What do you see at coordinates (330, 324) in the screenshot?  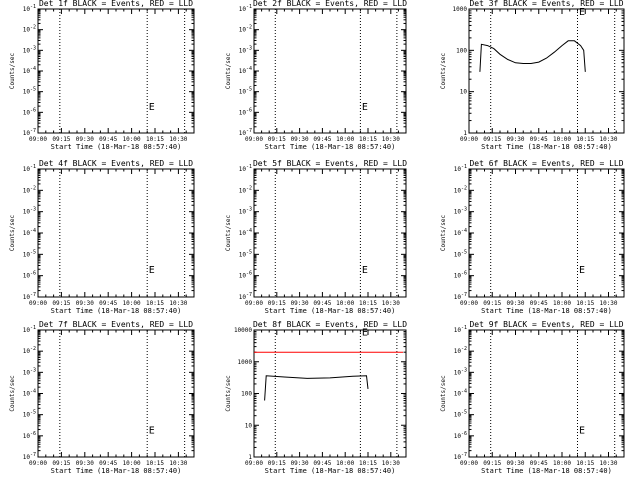 I see `panel-title: Det 8f BLACK = Events, RED = LLD` at bounding box center [330, 324].